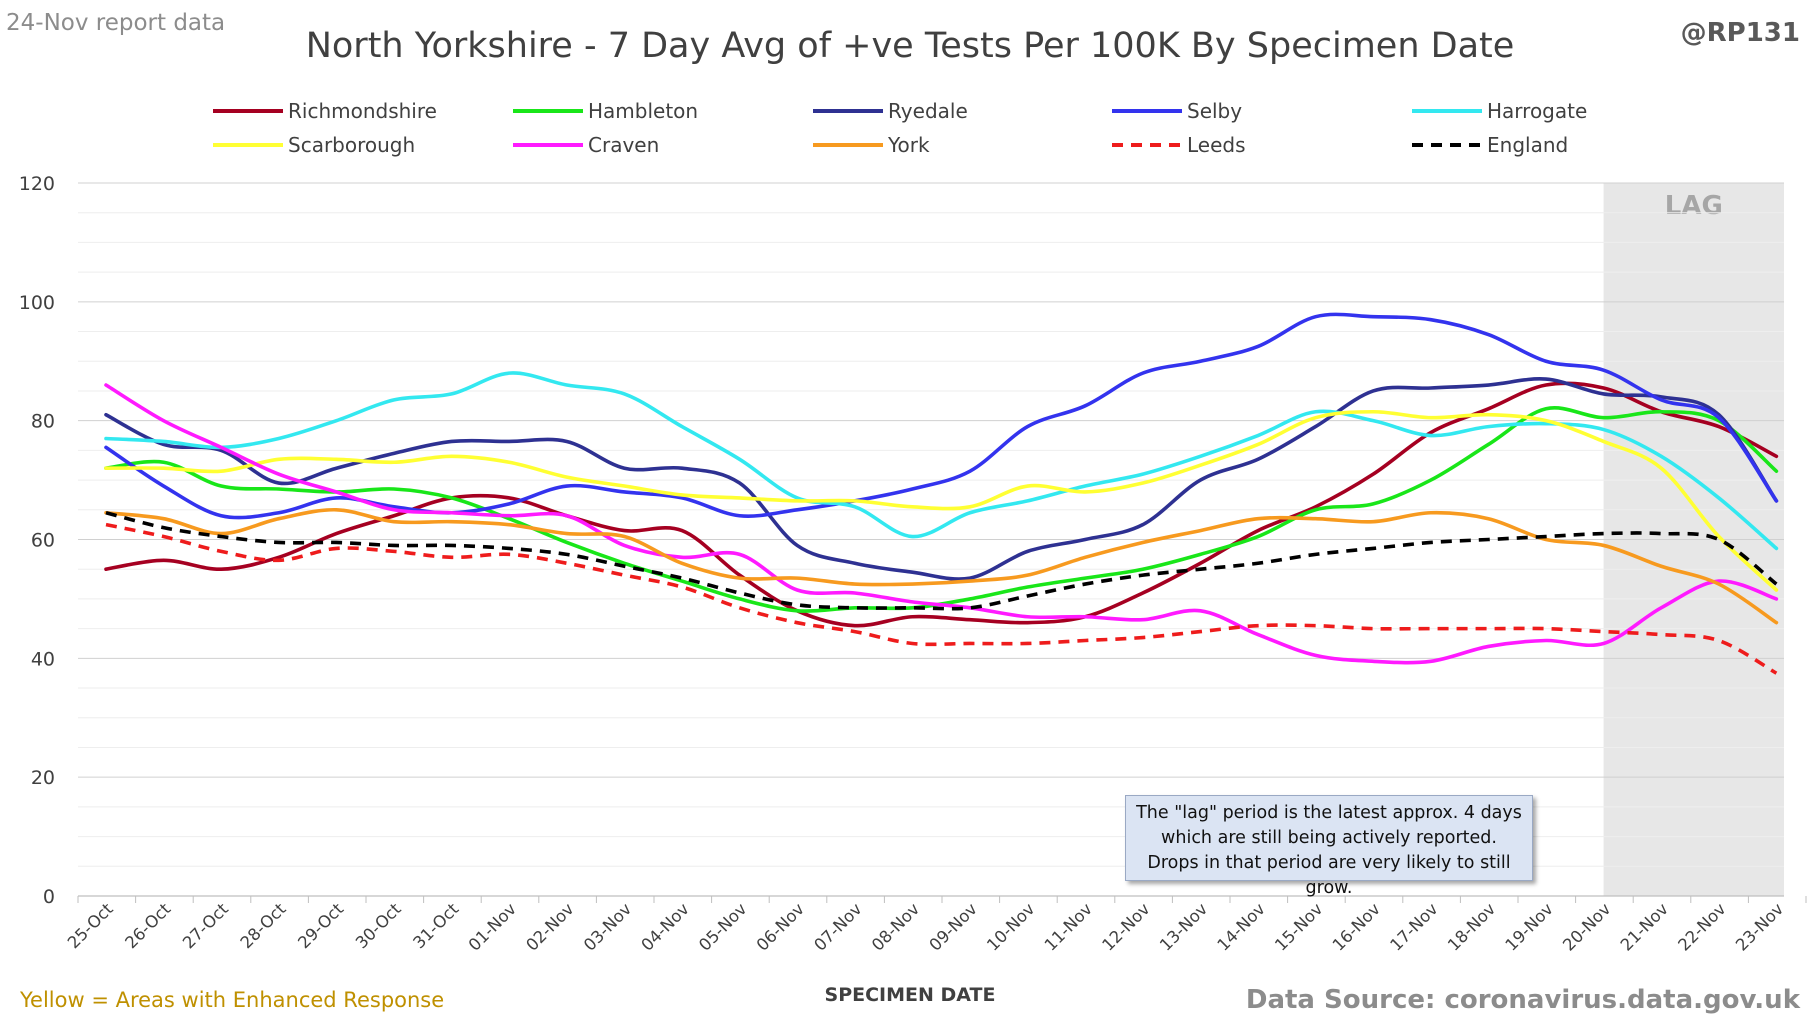 The image size is (1820, 1022). What do you see at coordinates (435, 925) in the screenshot?
I see `x-tick-label: 31-Oct` at bounding box center [435, 925].